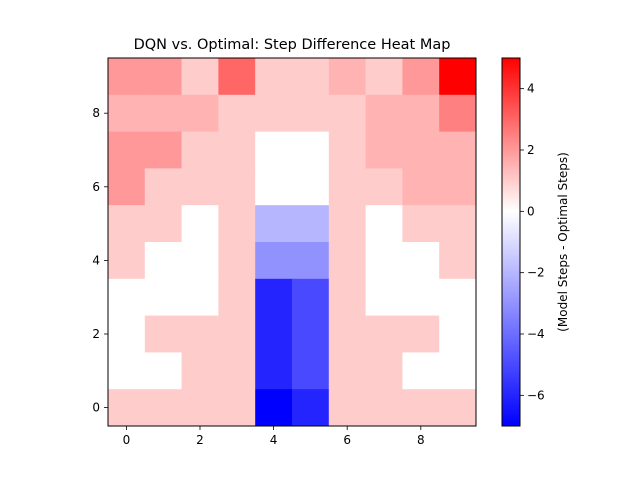 This screenshot has width=640, height=484. Describe the element at coordinates (96, 334) in the screenshot. I see `y-tick-label: 2` at that location.